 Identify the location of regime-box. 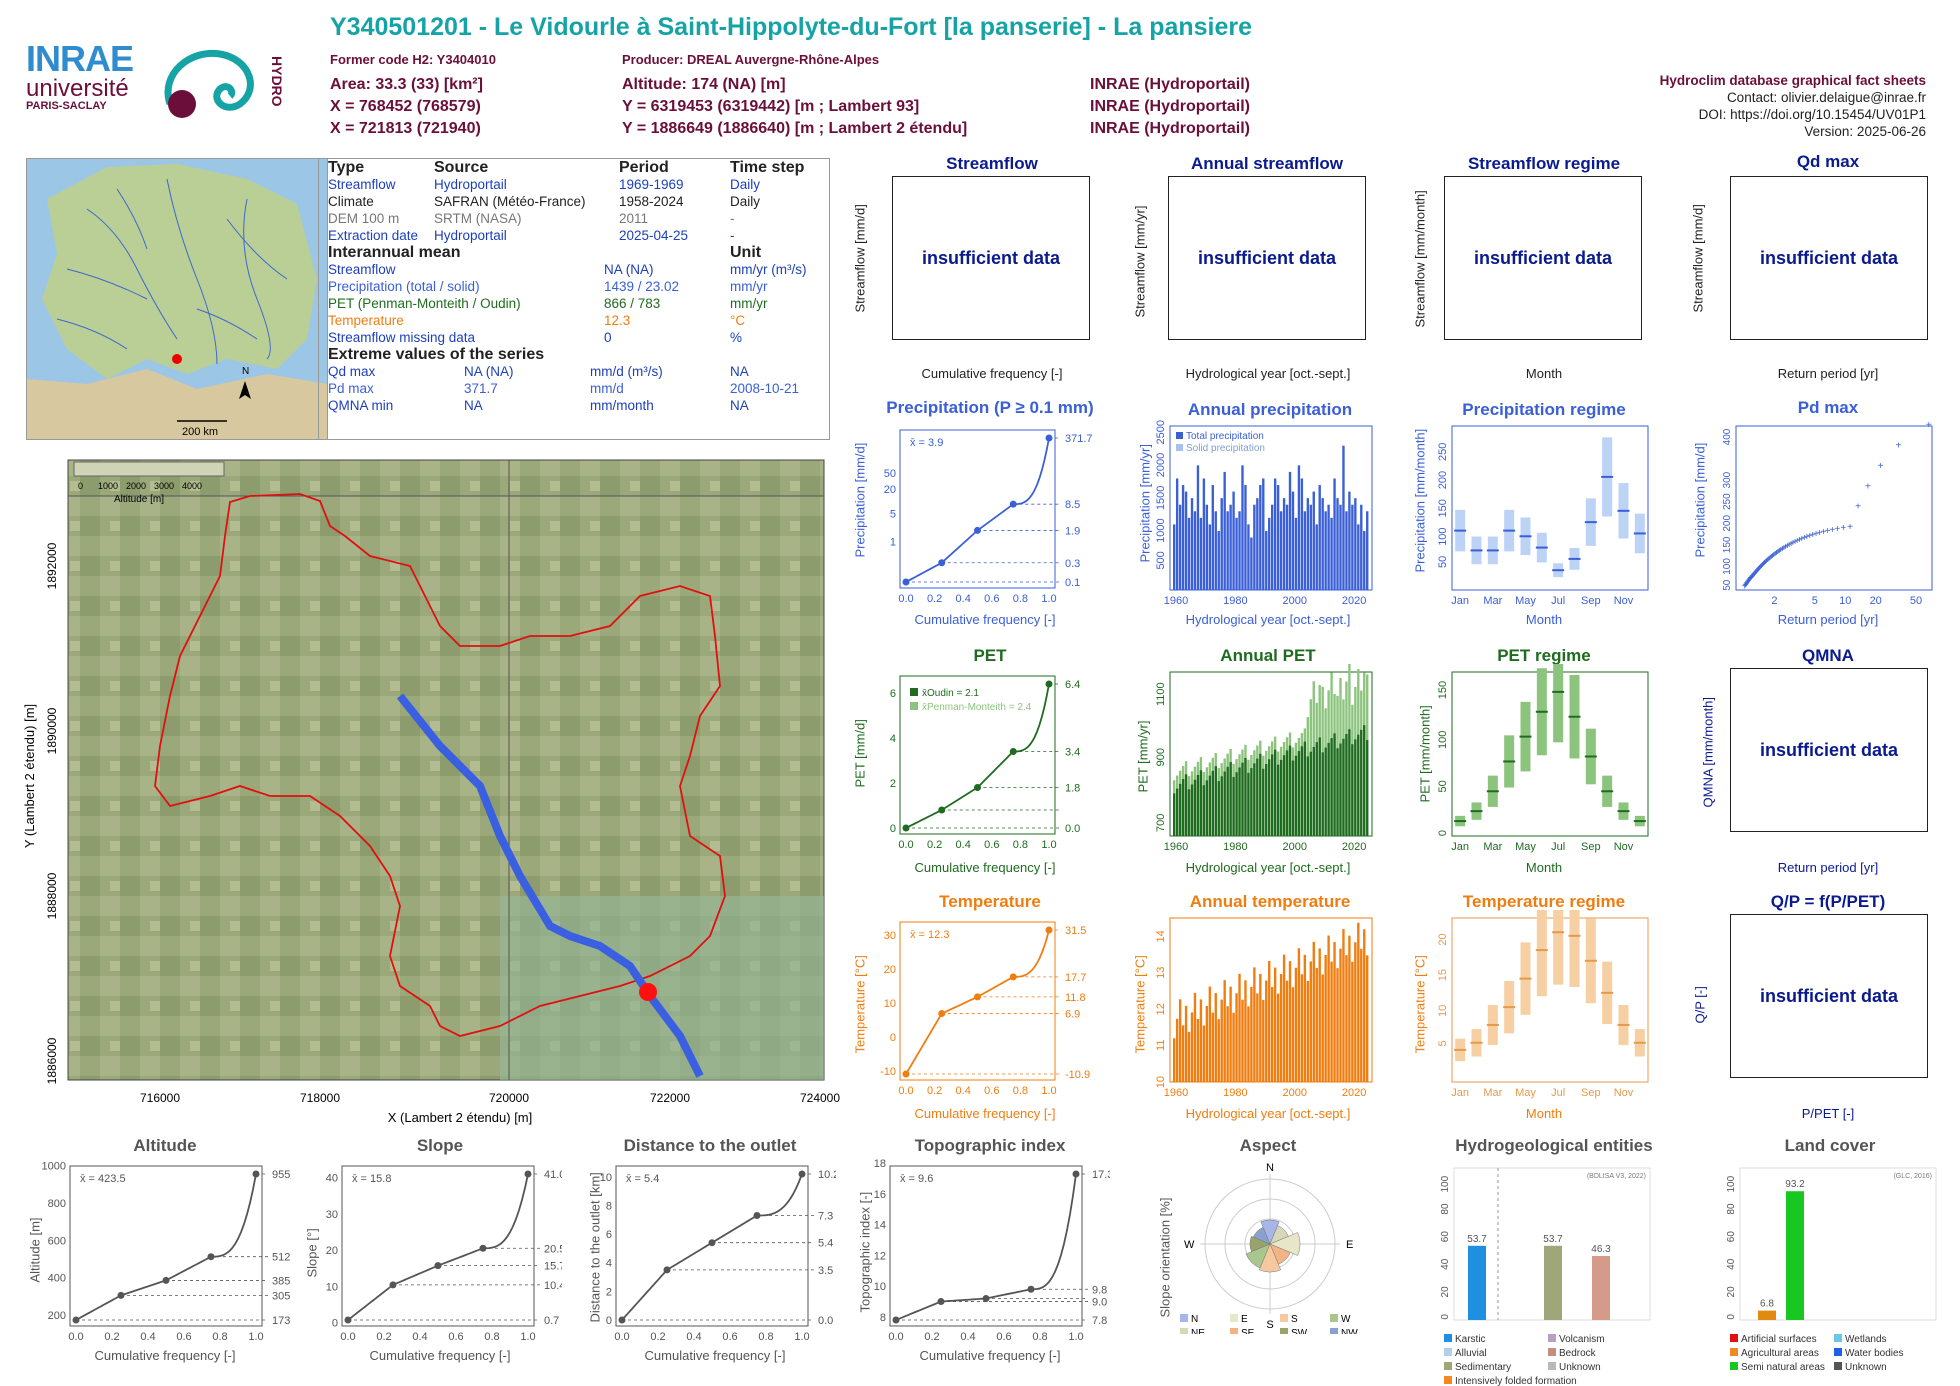
(1558, 703).